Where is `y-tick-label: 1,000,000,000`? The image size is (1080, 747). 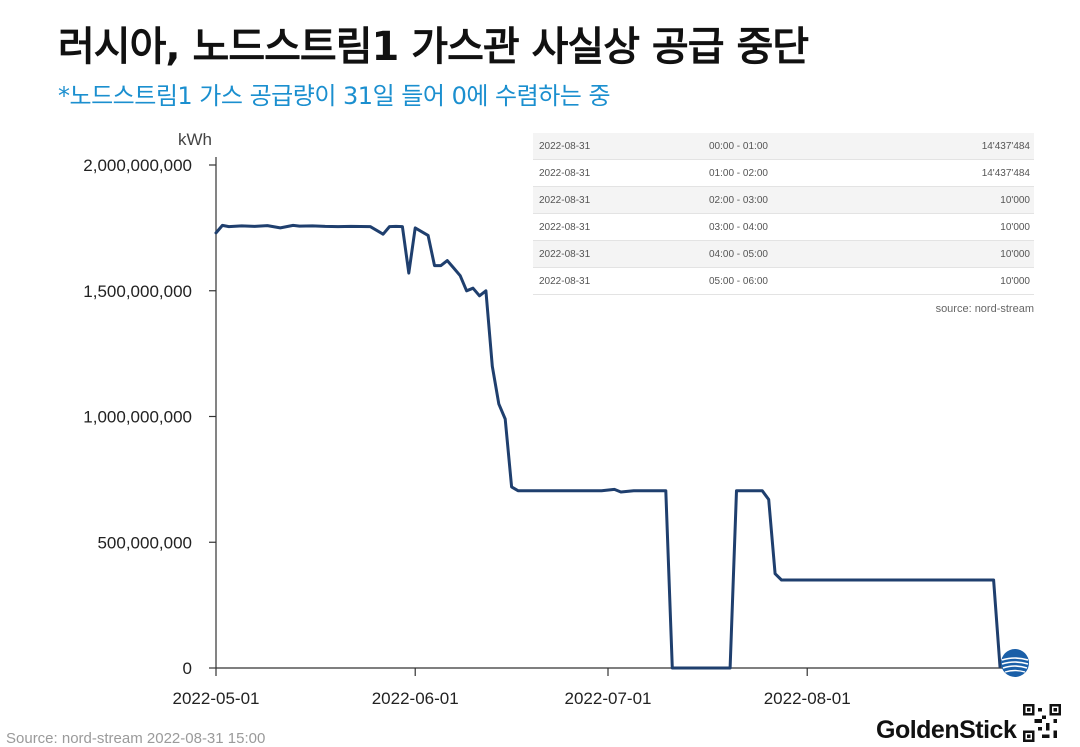
y-tick-label: 1,000,000,000 is located at coordinates (137, 417).